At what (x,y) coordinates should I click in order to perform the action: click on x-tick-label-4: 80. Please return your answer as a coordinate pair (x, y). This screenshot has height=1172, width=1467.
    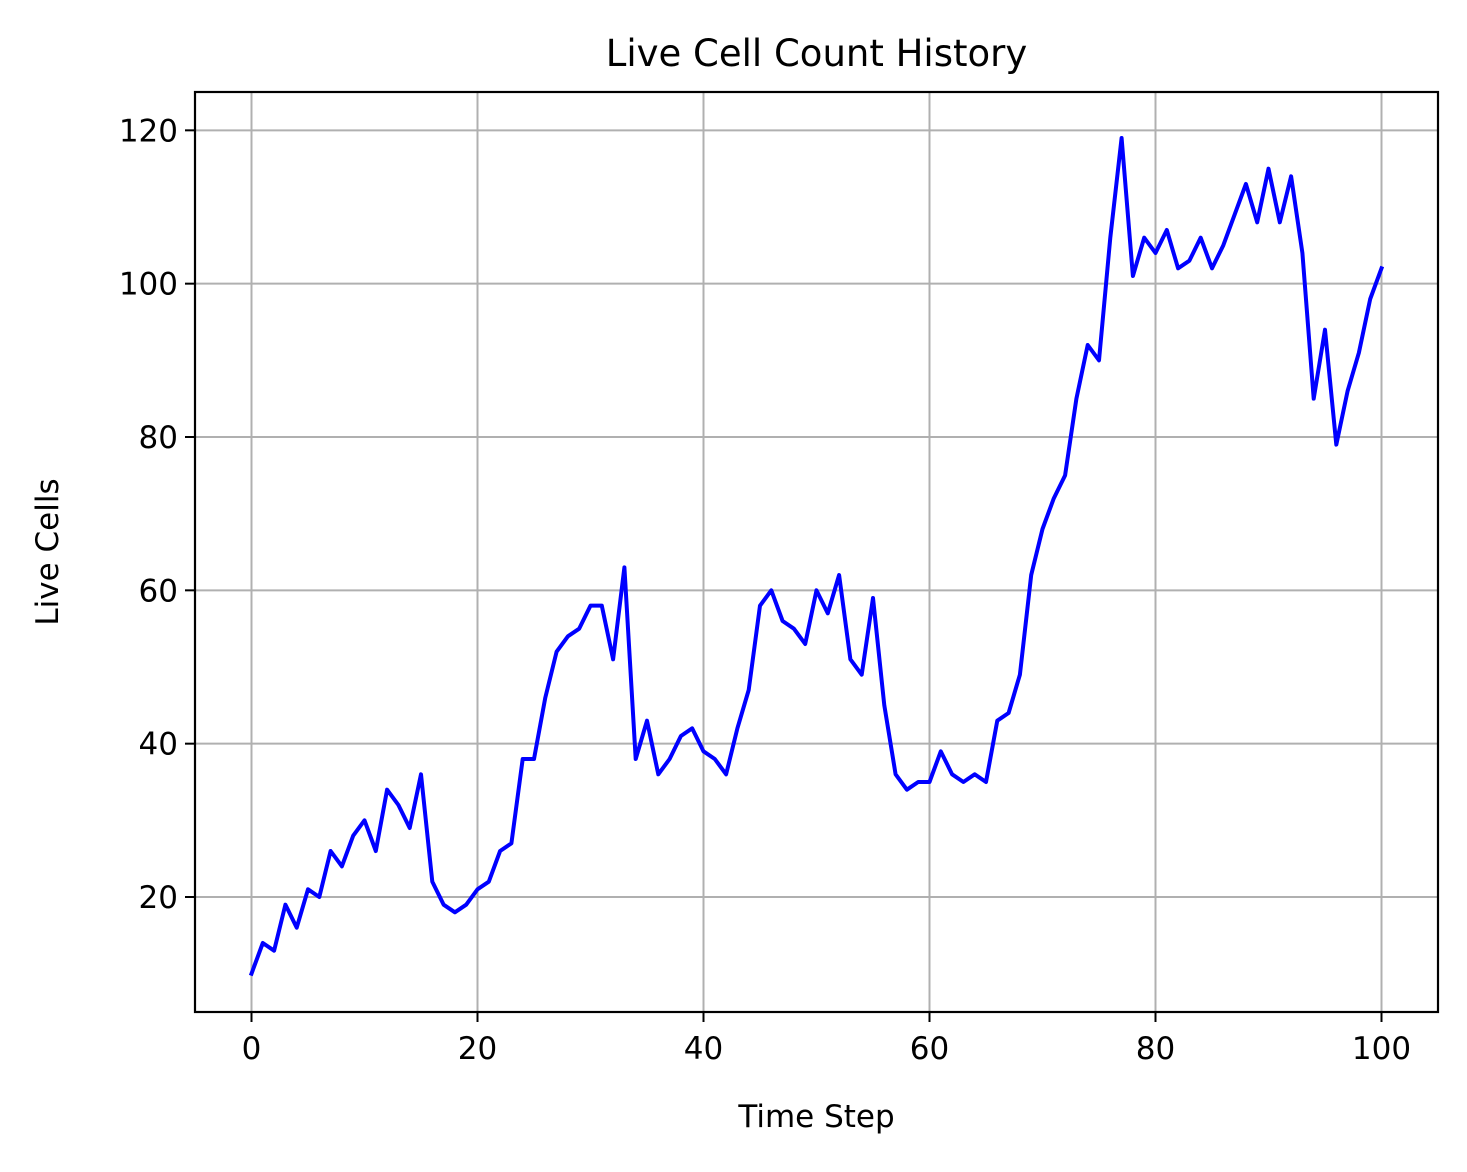
    Looking at the image, I should click on (1155, 1049).